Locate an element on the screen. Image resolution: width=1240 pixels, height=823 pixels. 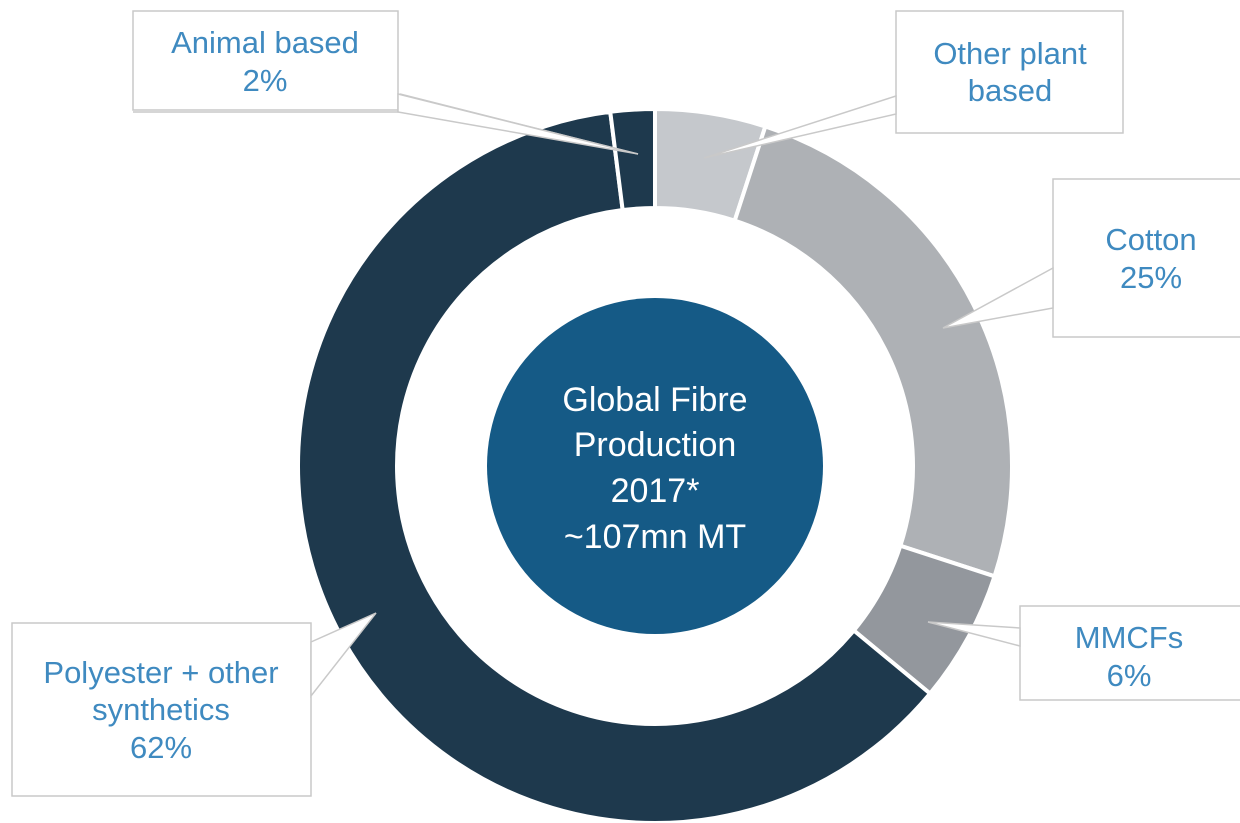
callout-cotton: Cotton 25% is located at coordinates (1091, 258).